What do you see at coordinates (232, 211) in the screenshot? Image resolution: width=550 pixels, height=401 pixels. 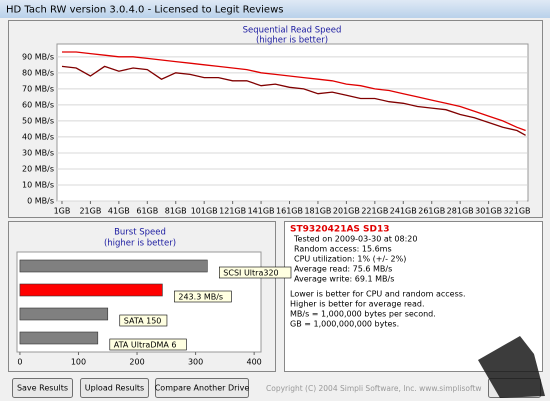 I see `x-tick-label: 121GB` at bounding box center [232, 211].